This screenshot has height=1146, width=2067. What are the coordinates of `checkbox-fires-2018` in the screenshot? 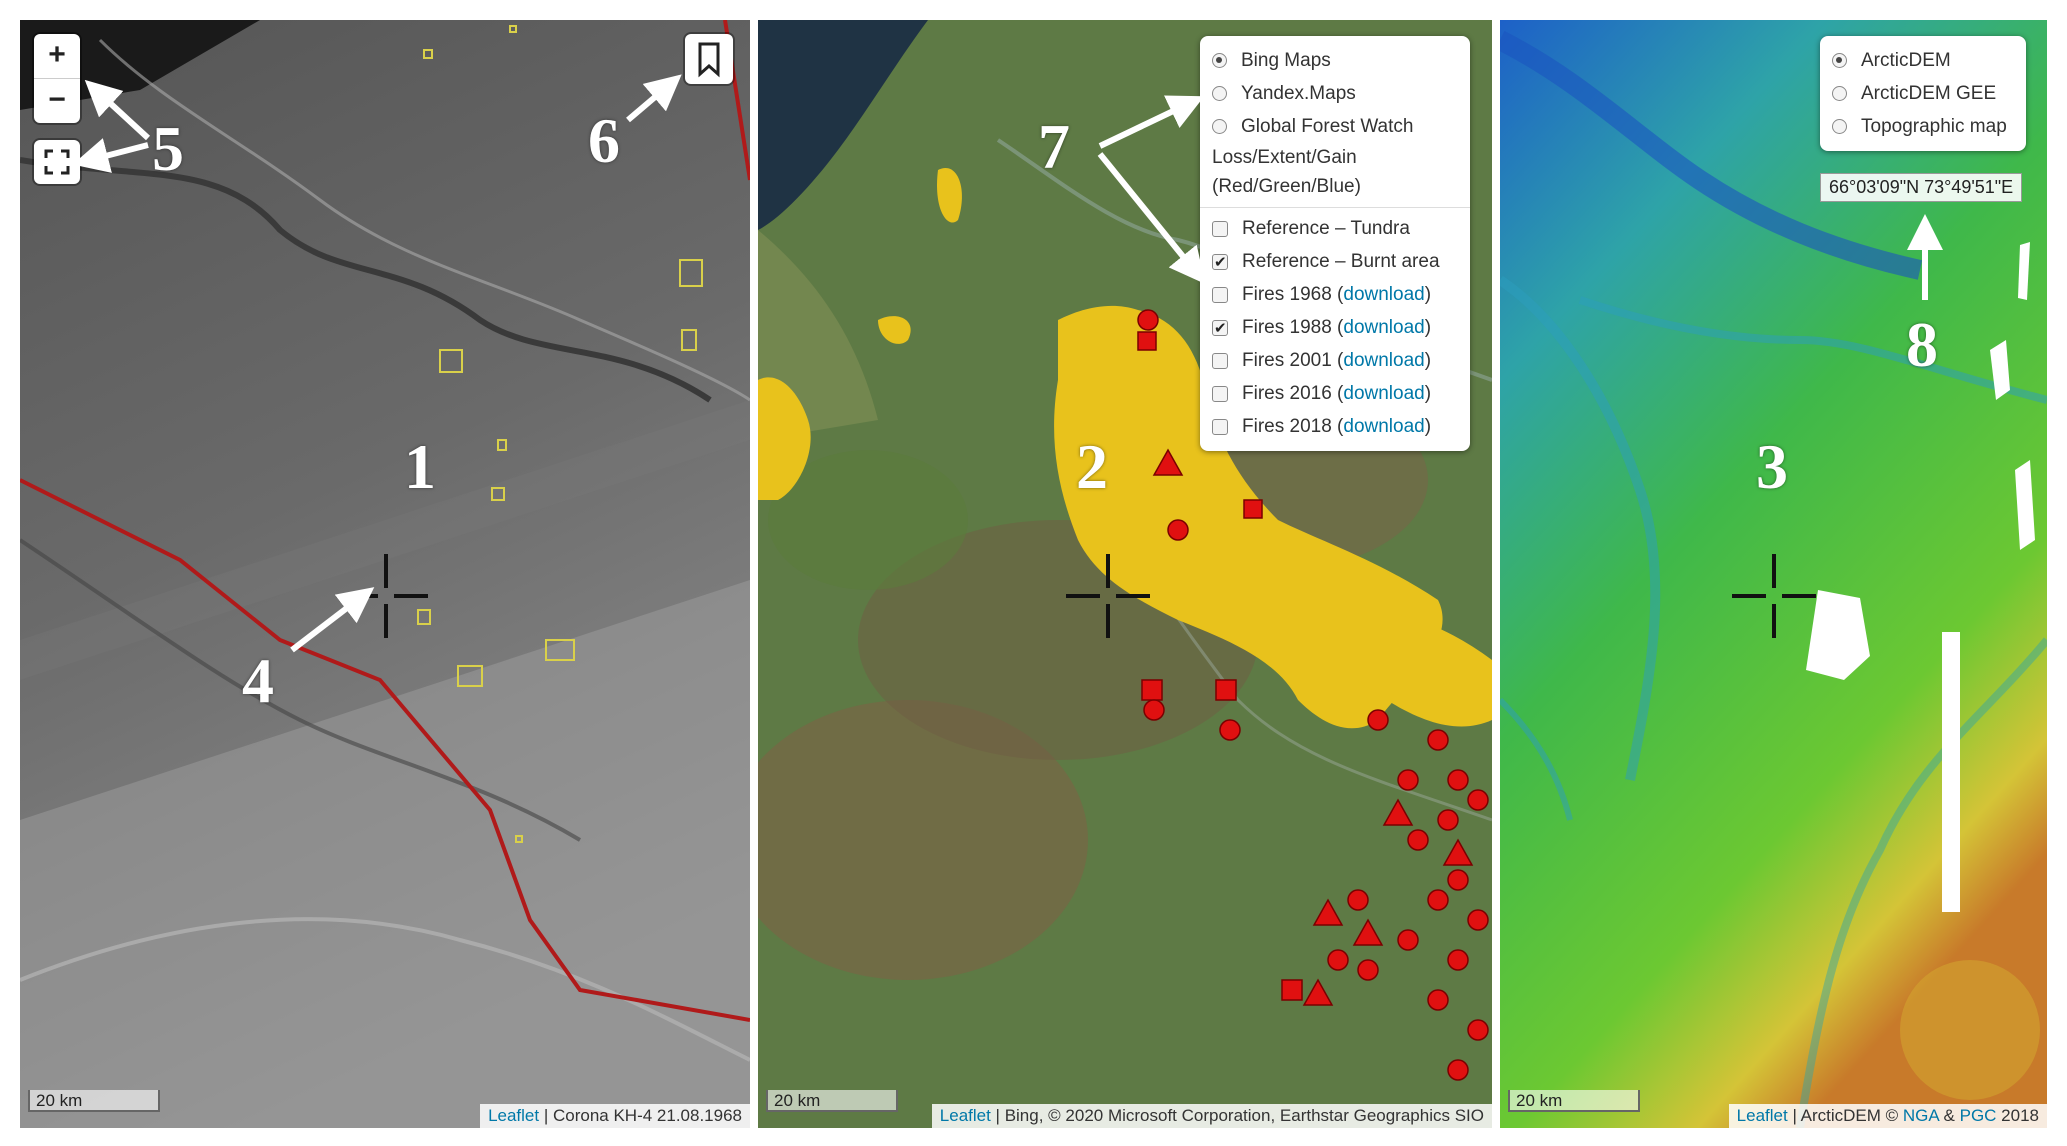 It's located at (1220, 426).